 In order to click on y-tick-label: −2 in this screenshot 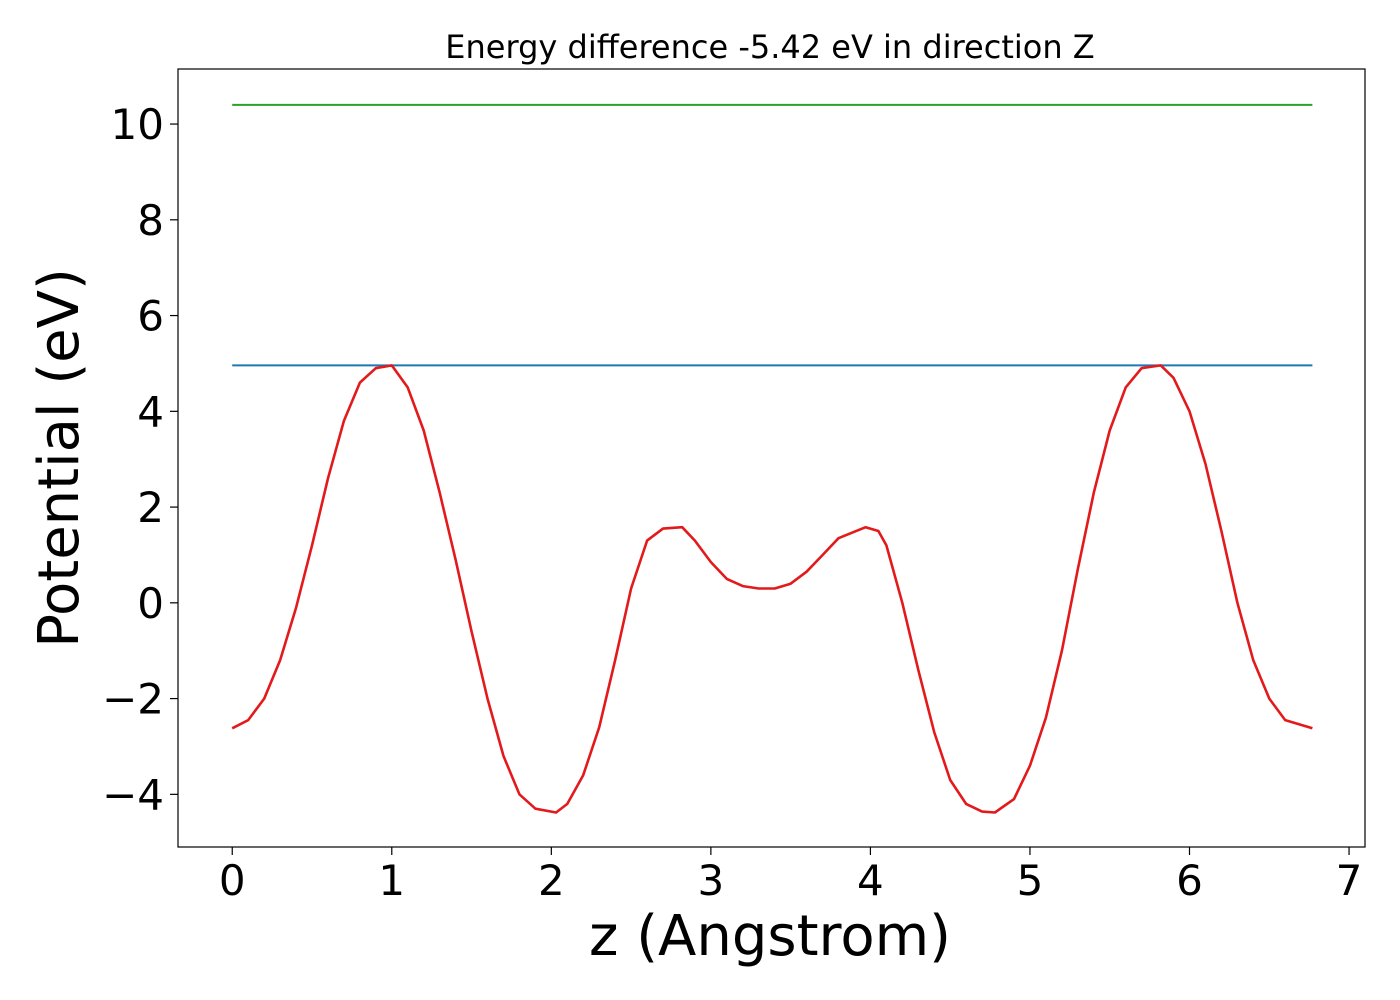, I will do `click(133, 699)`.